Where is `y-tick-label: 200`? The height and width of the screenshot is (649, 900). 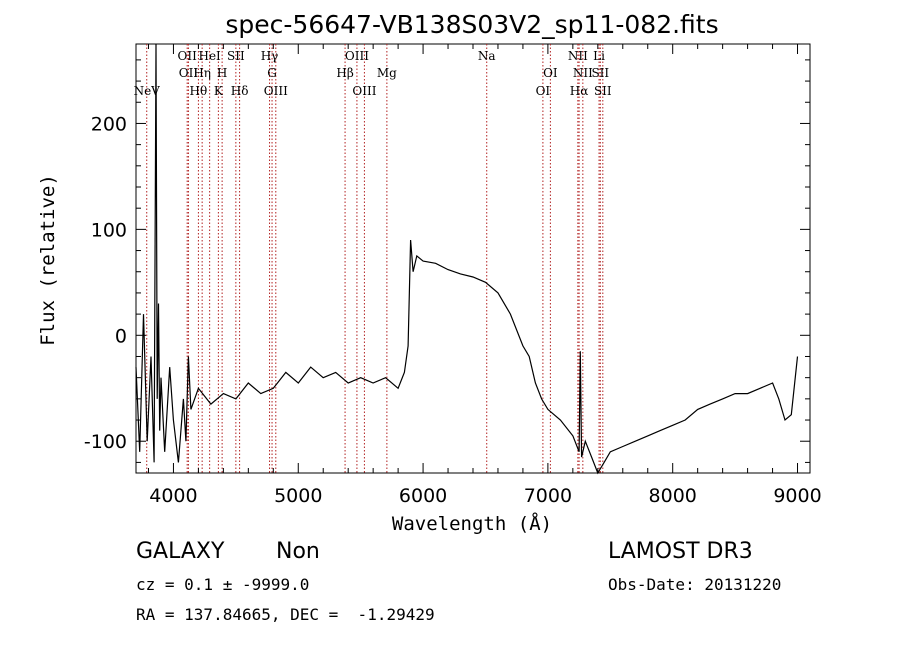
y-tick-label: 200 is located at coordinates (109, 124).